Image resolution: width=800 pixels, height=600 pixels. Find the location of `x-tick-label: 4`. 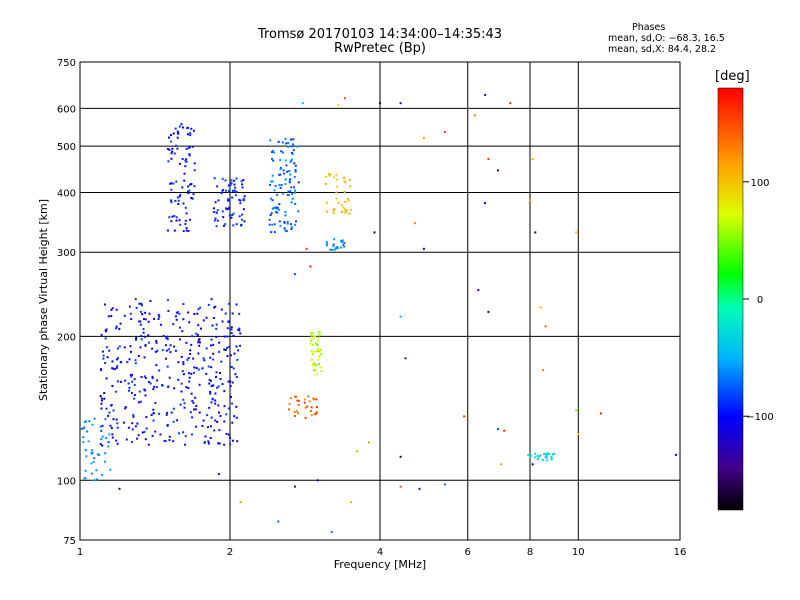

x-tick-label: 4 is located at coordinates (380, 552).